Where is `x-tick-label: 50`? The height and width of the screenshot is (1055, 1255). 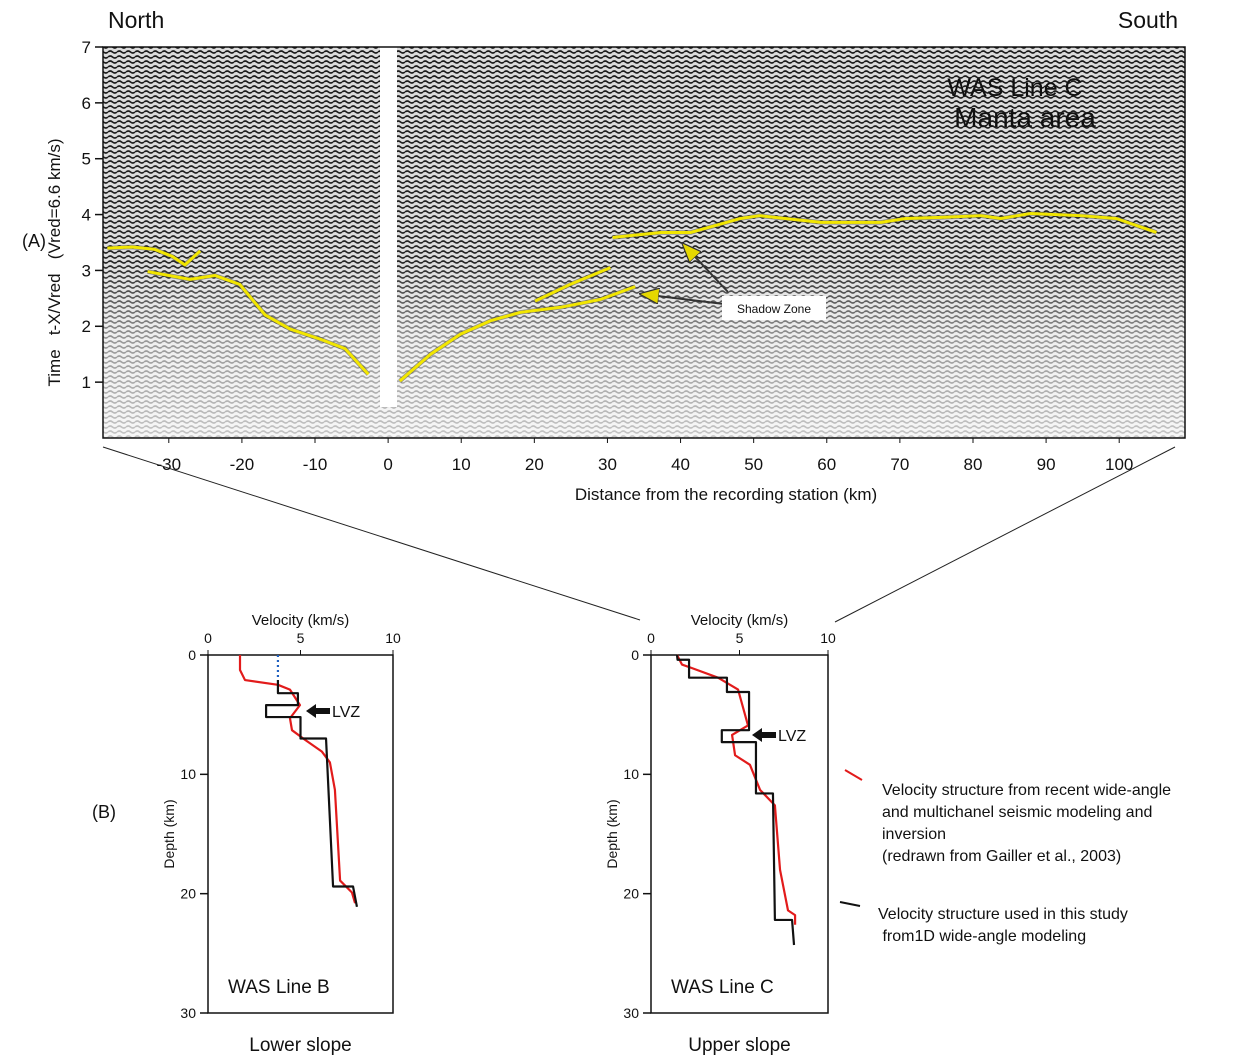 x-tick-label: 50 is located at coordinates (753, 464).